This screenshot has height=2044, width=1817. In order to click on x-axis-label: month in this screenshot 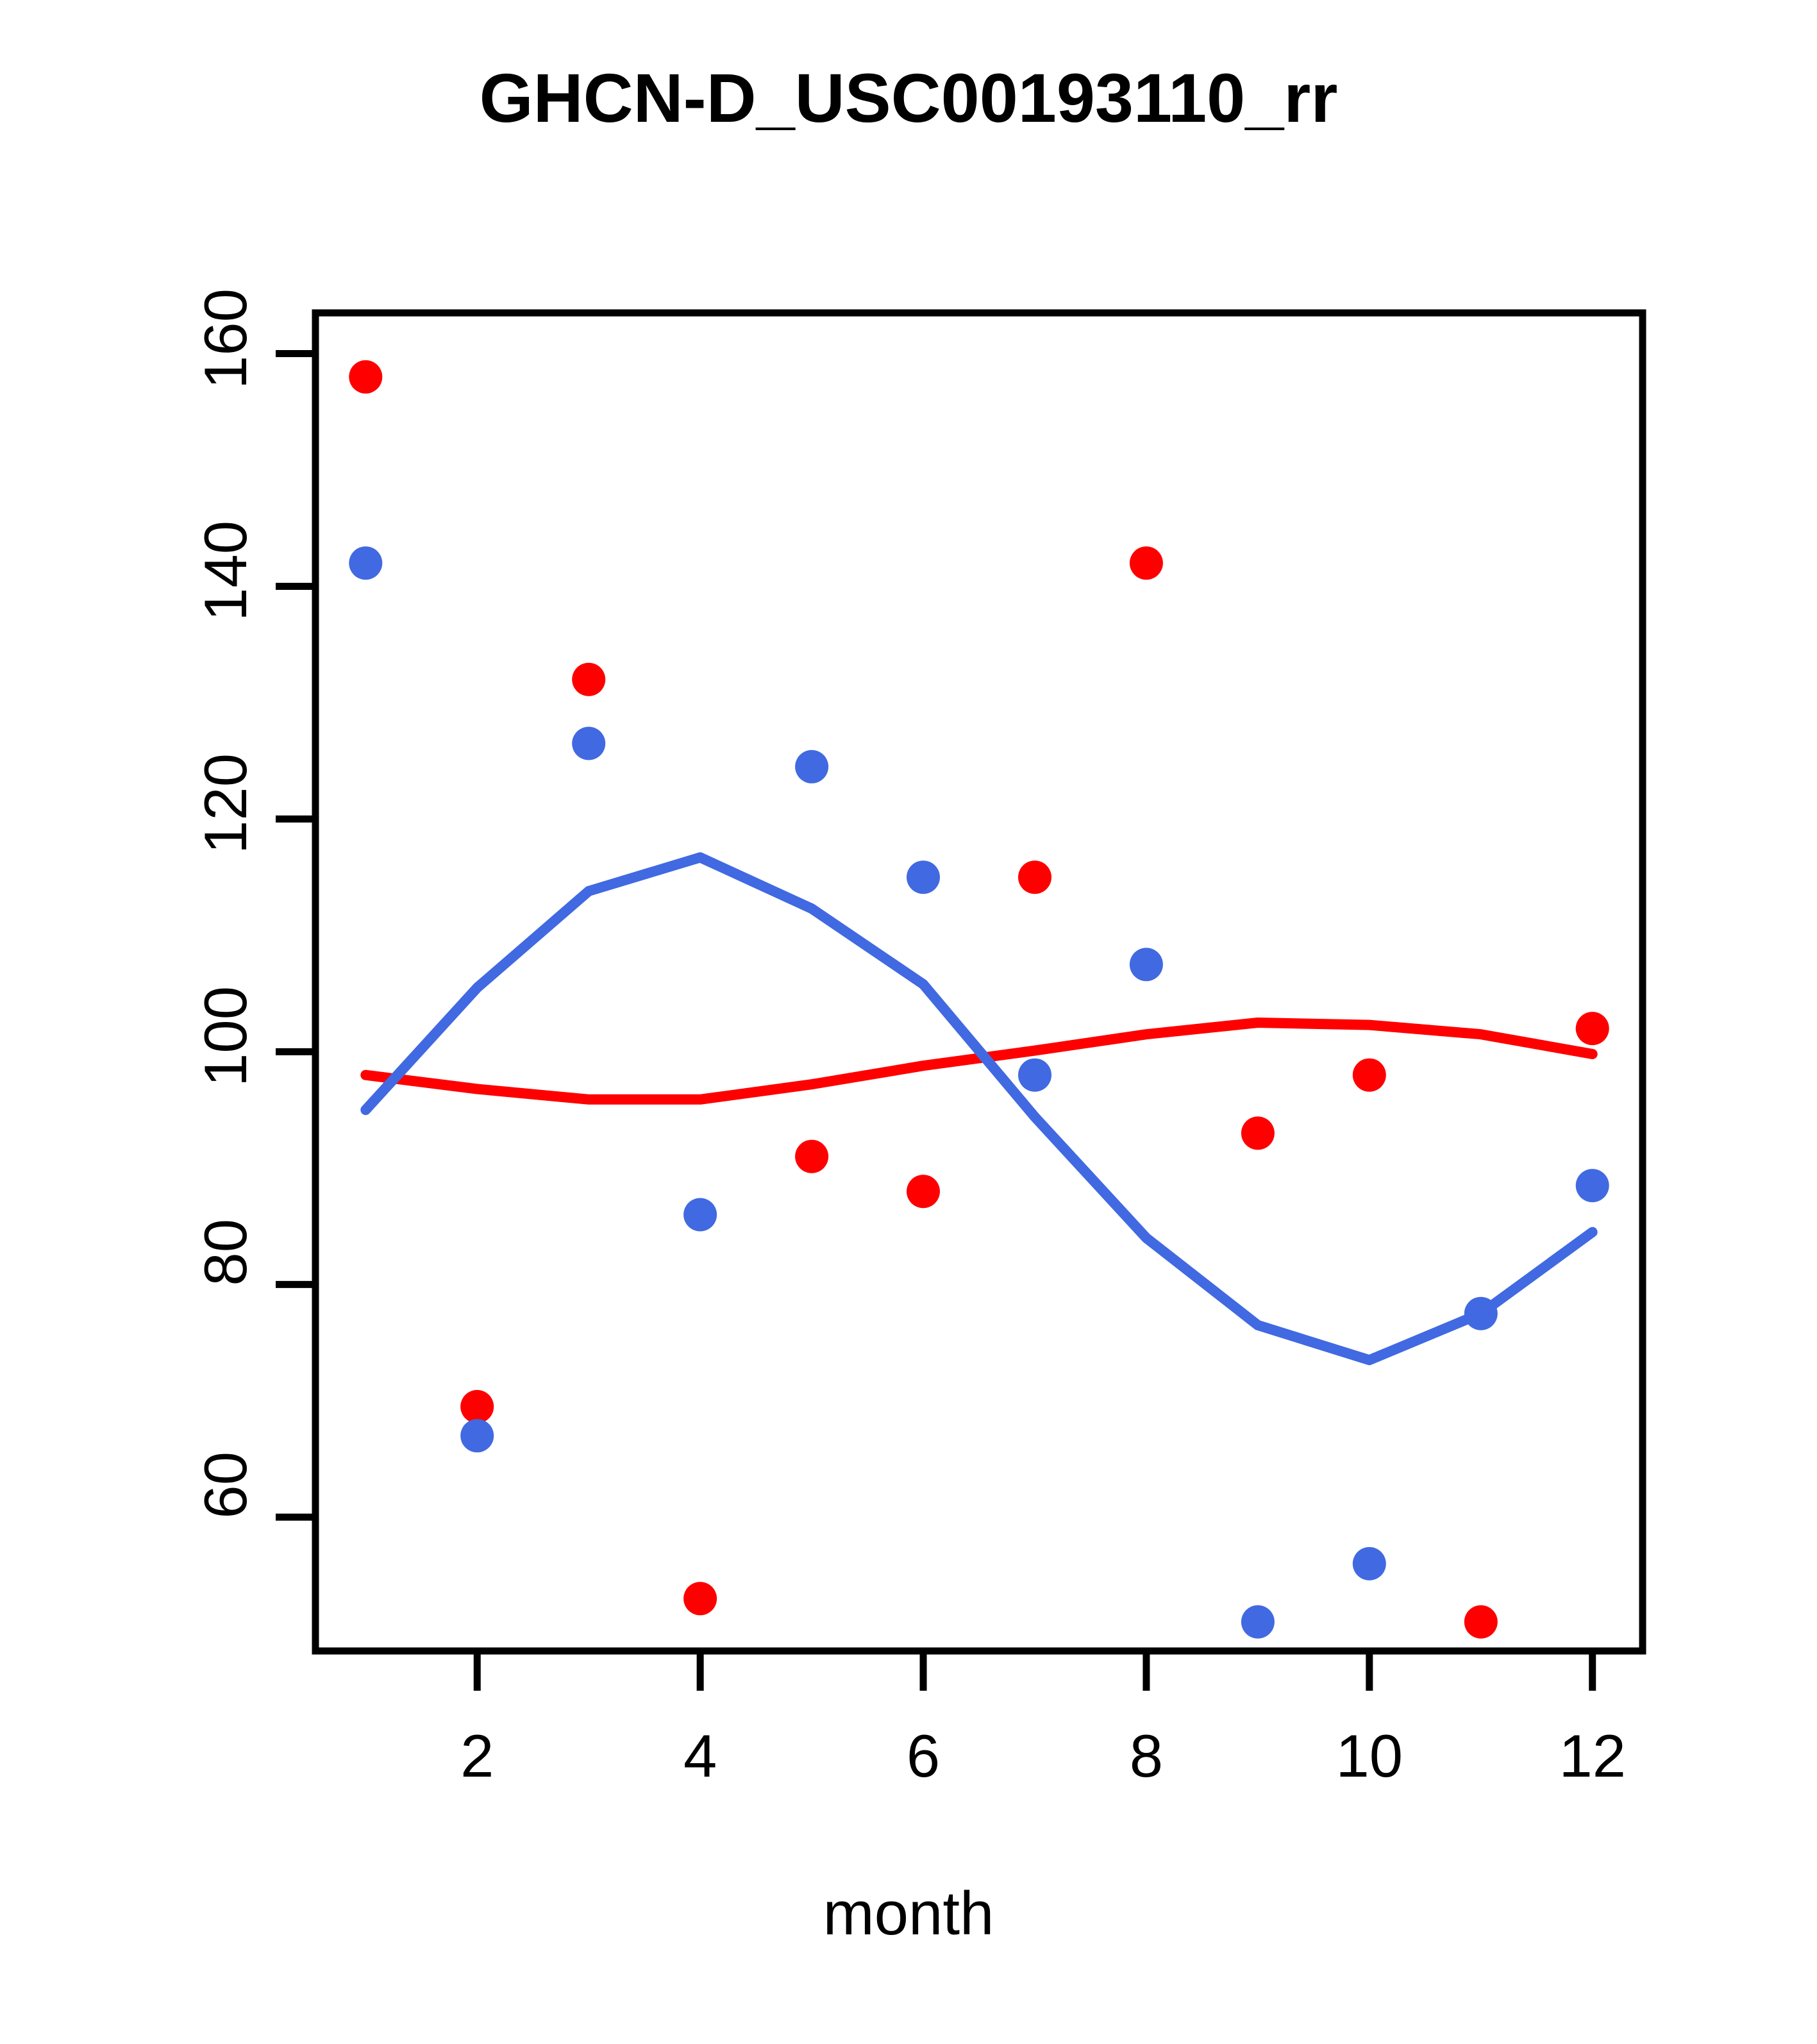, I will do `click(908, 1913)`.